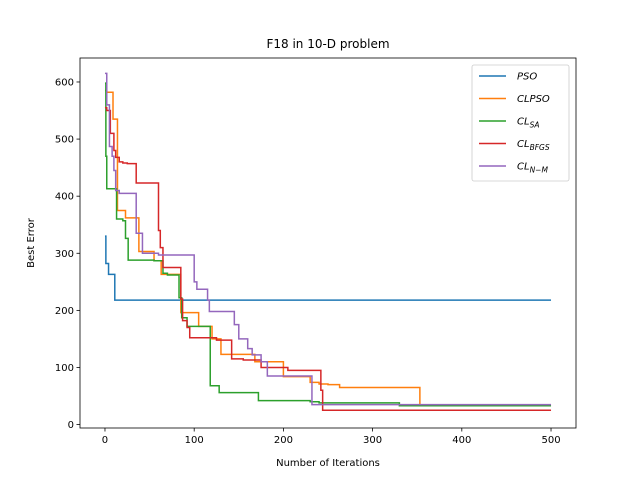 The height and width of the screenshot is (480, 640). What do you see at coordinates (527, 77) in the screenshot?
I see `legend-label-0: PSO` at bounding box center [527, 77].